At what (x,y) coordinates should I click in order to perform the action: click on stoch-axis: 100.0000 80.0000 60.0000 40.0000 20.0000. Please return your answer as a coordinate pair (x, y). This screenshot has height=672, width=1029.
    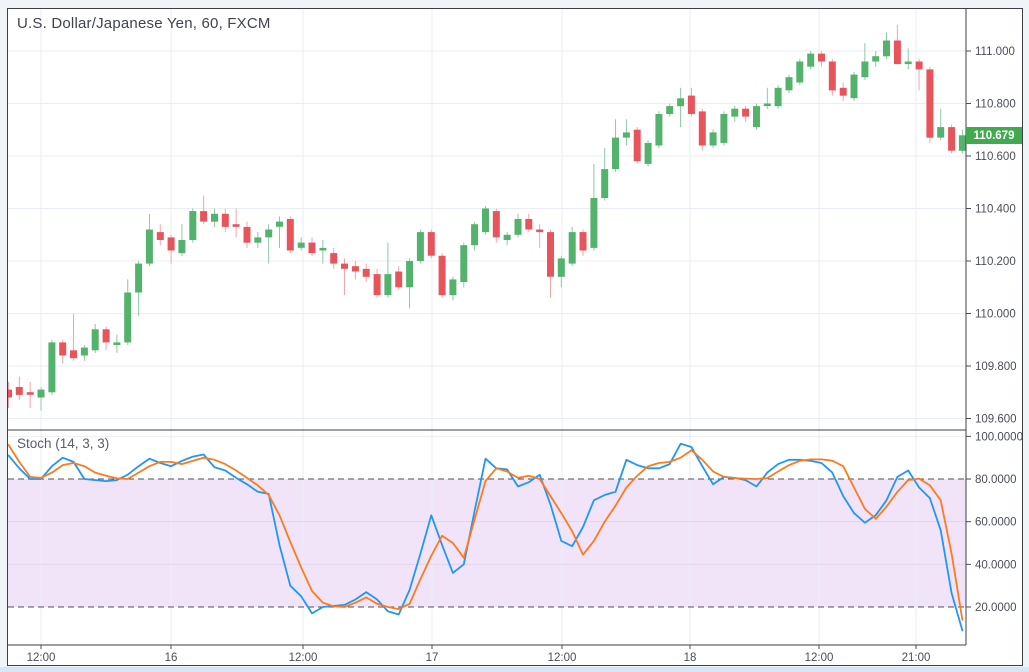
    Looking at the image, I should click on (994, 522).